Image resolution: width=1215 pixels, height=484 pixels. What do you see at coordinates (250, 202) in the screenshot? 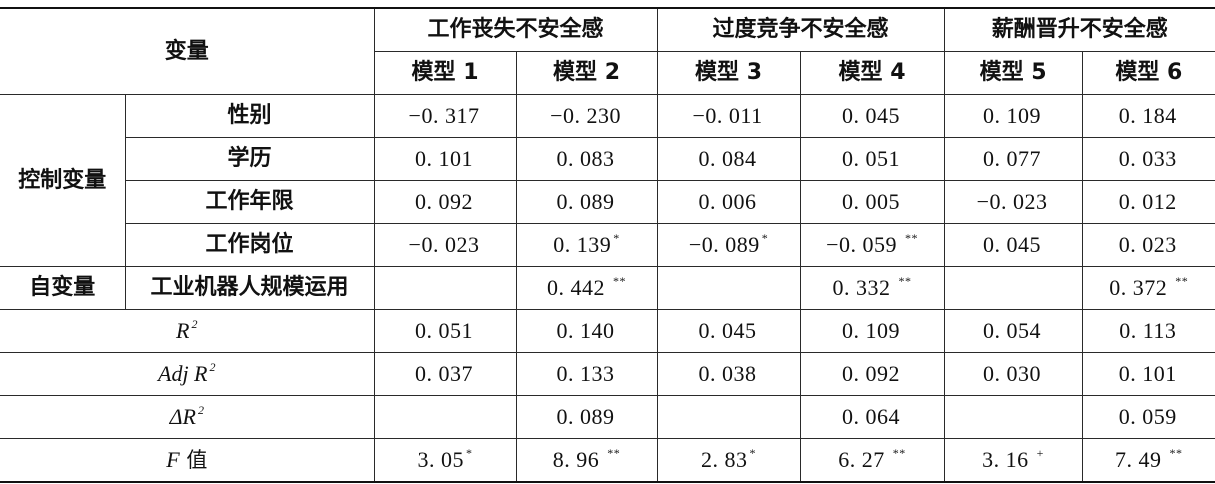
I see `row-label-work-years: 工作年限` at bounding box center [250, 202].